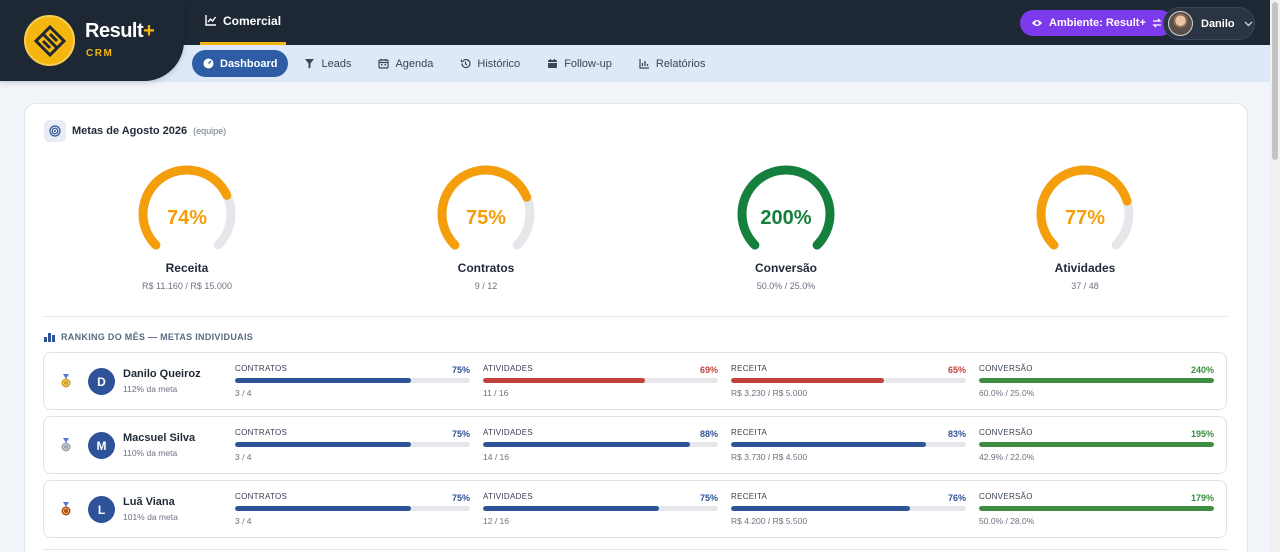 Image resolution: width=1280 pixels, height=552 pixels. Describe the element at coordinates (635, 549) in the screenshot. I see `card-bottom-divider` at that location.